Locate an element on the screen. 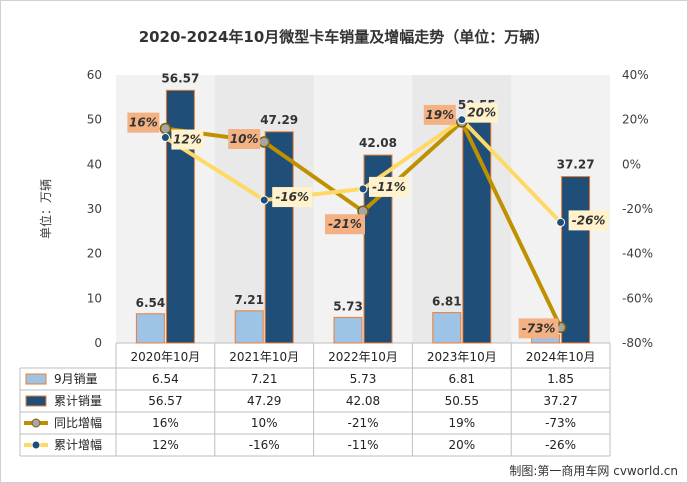  legend-entry: 9月销量 is located at coordinates (76, 379).